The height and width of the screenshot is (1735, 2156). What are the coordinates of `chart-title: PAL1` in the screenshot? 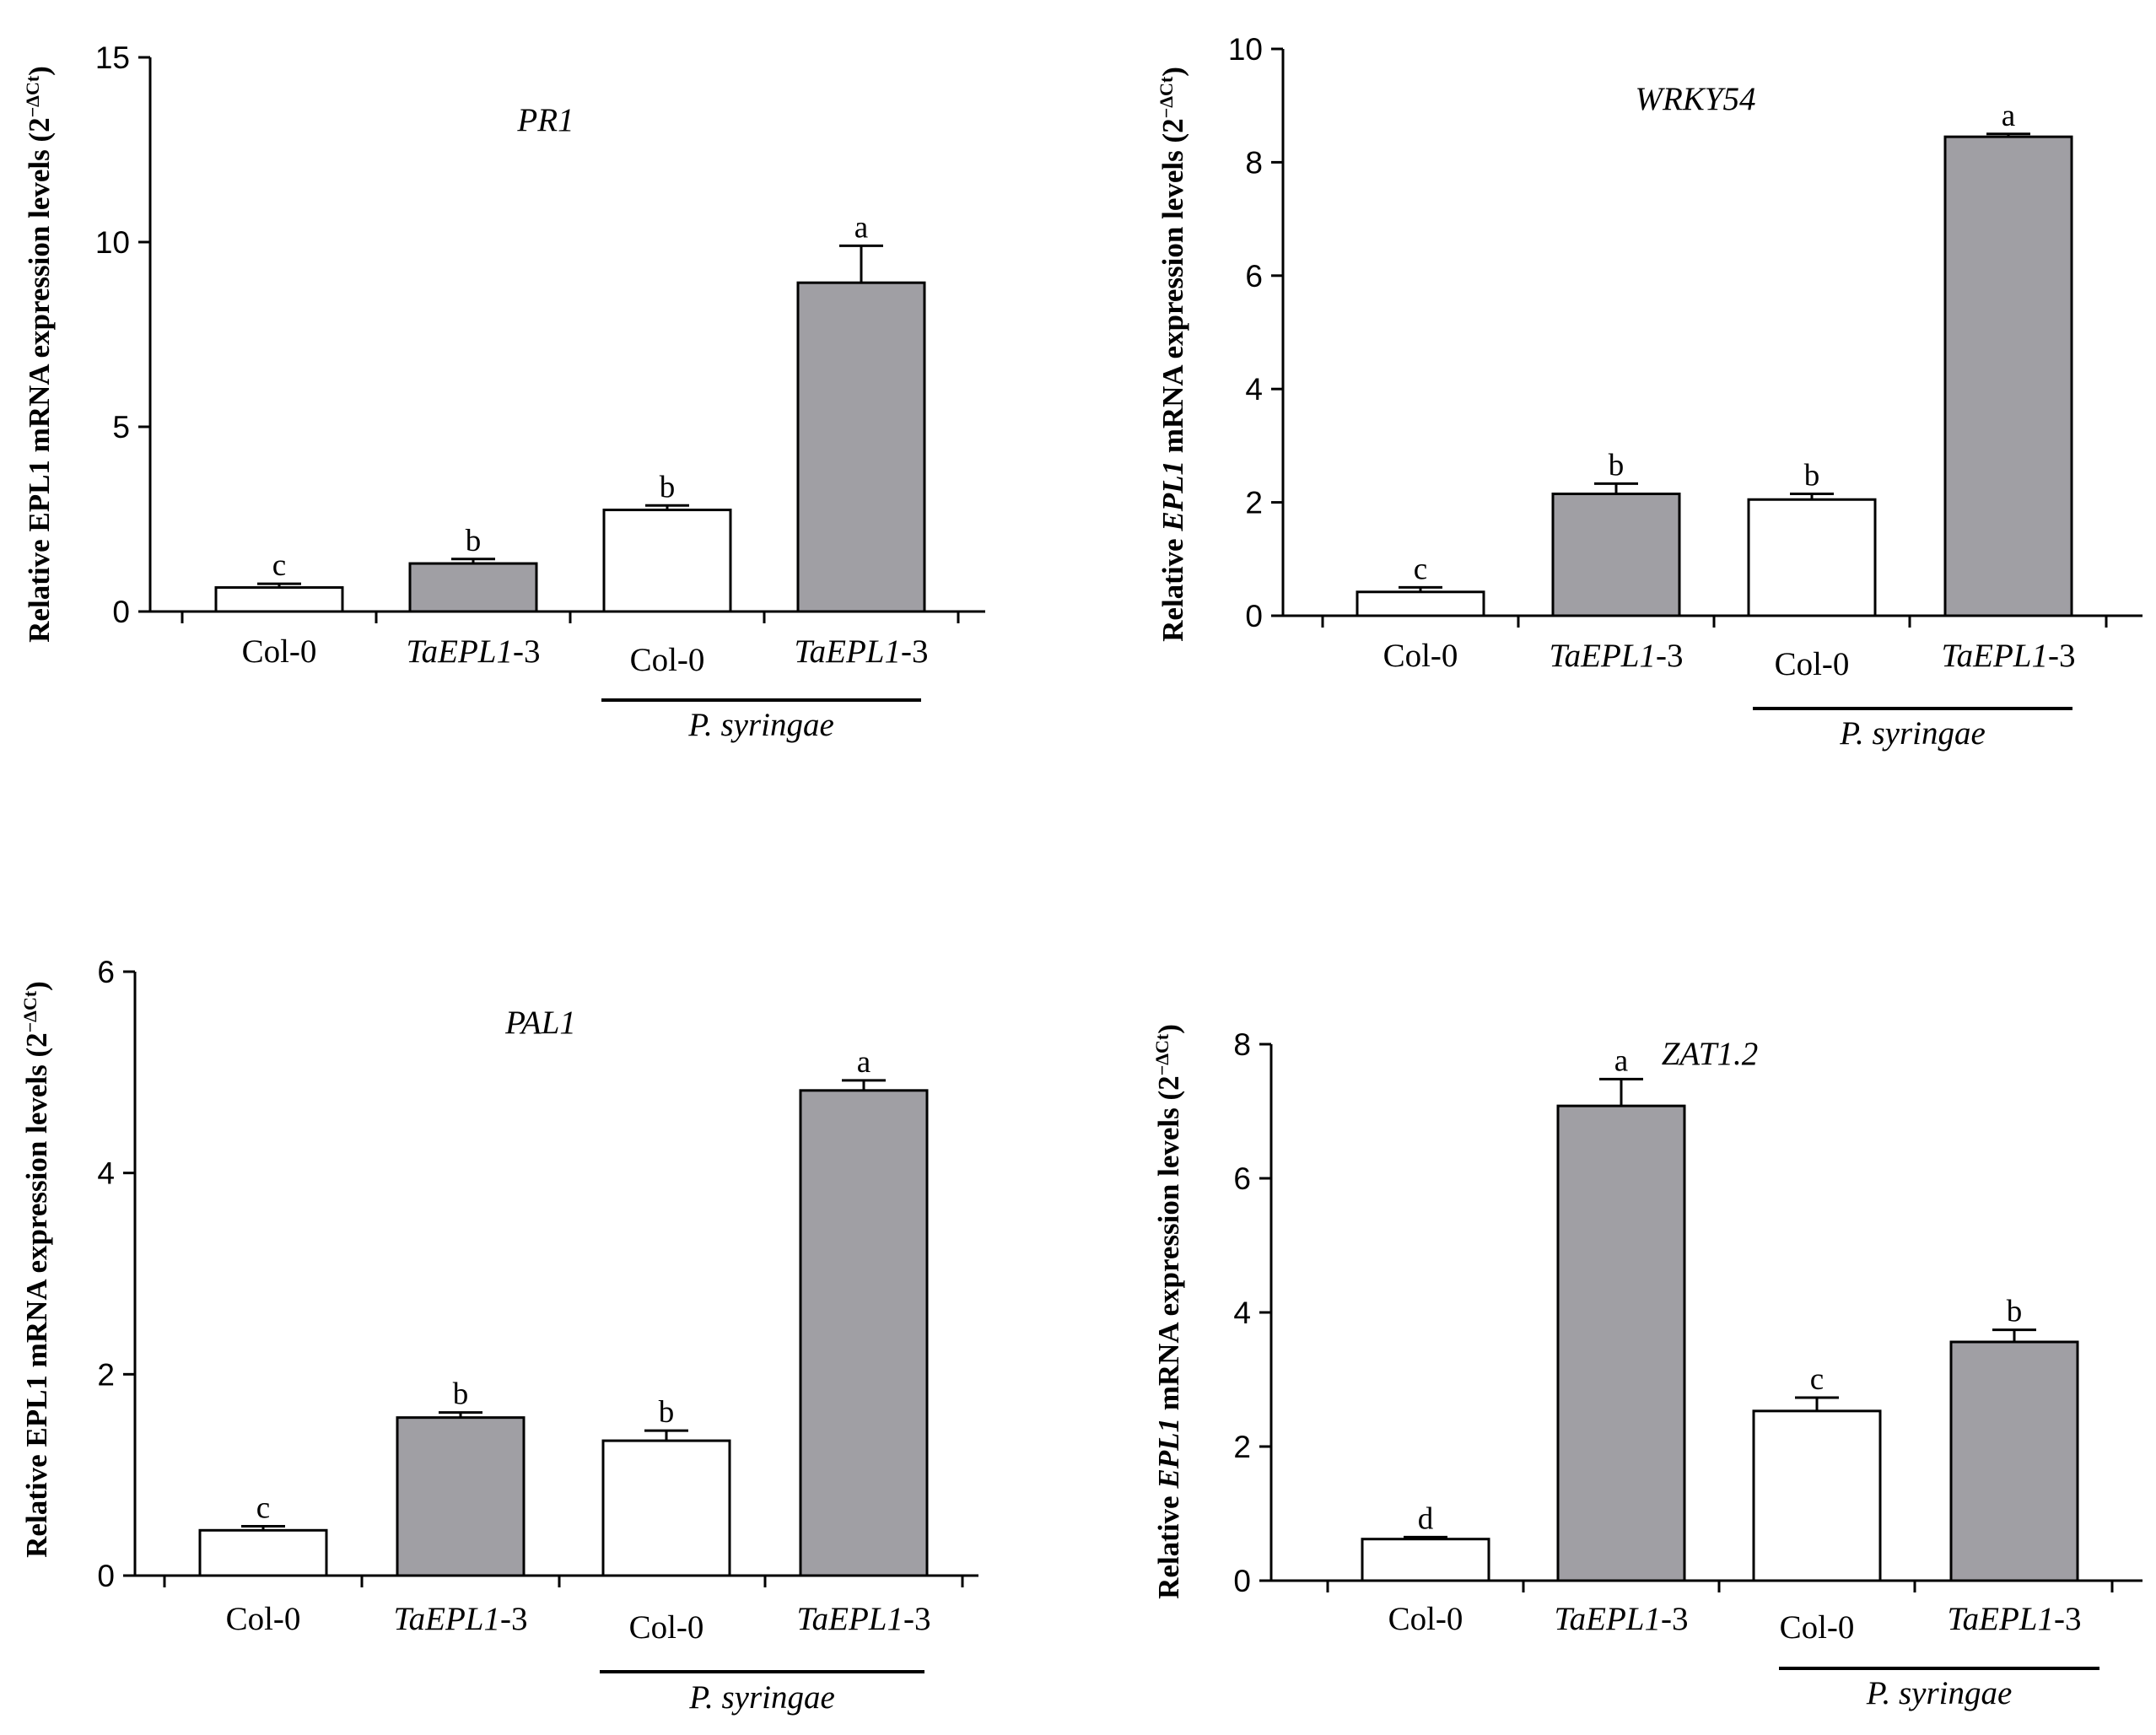 It's located at (540, 1023).